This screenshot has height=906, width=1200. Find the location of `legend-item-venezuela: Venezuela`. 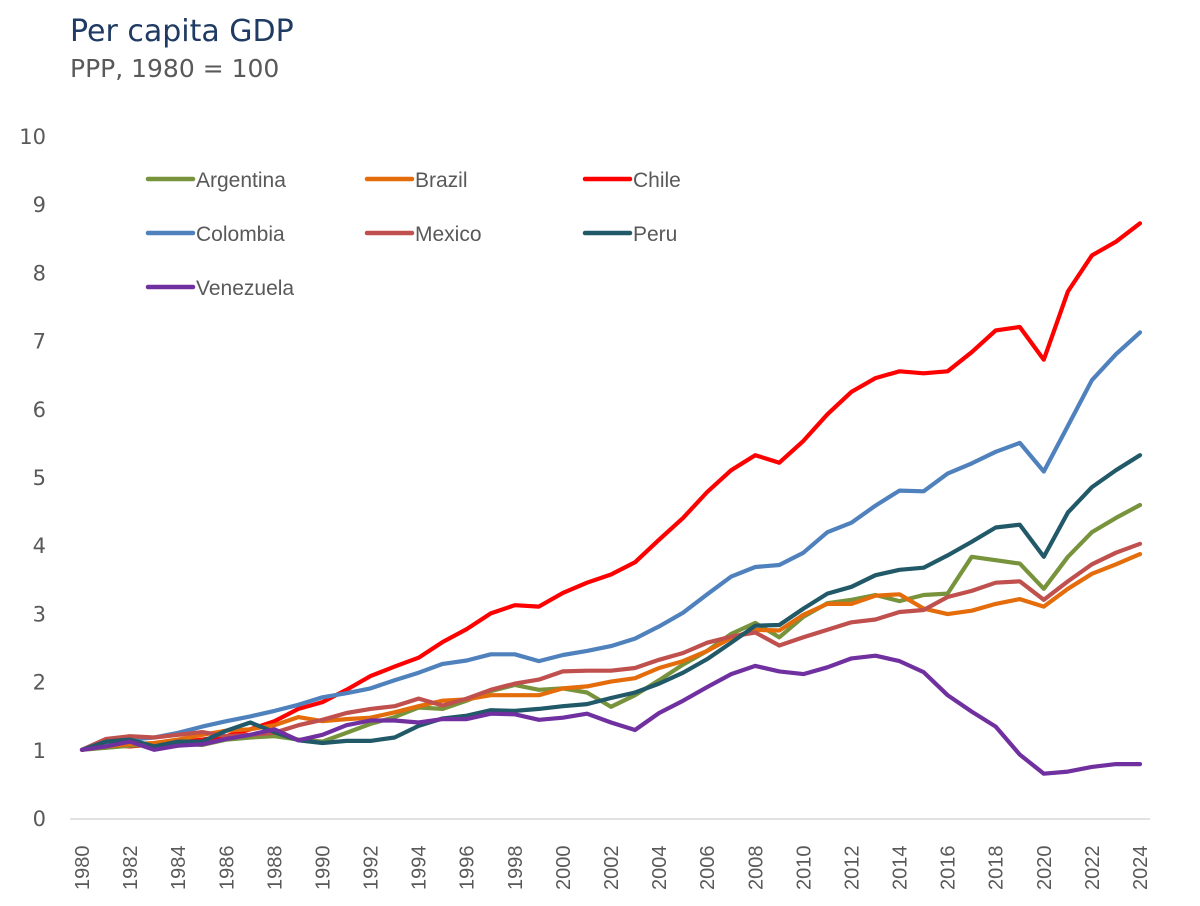

legend-item-venezuela: Venezuela is located at coordinates (219, 288).